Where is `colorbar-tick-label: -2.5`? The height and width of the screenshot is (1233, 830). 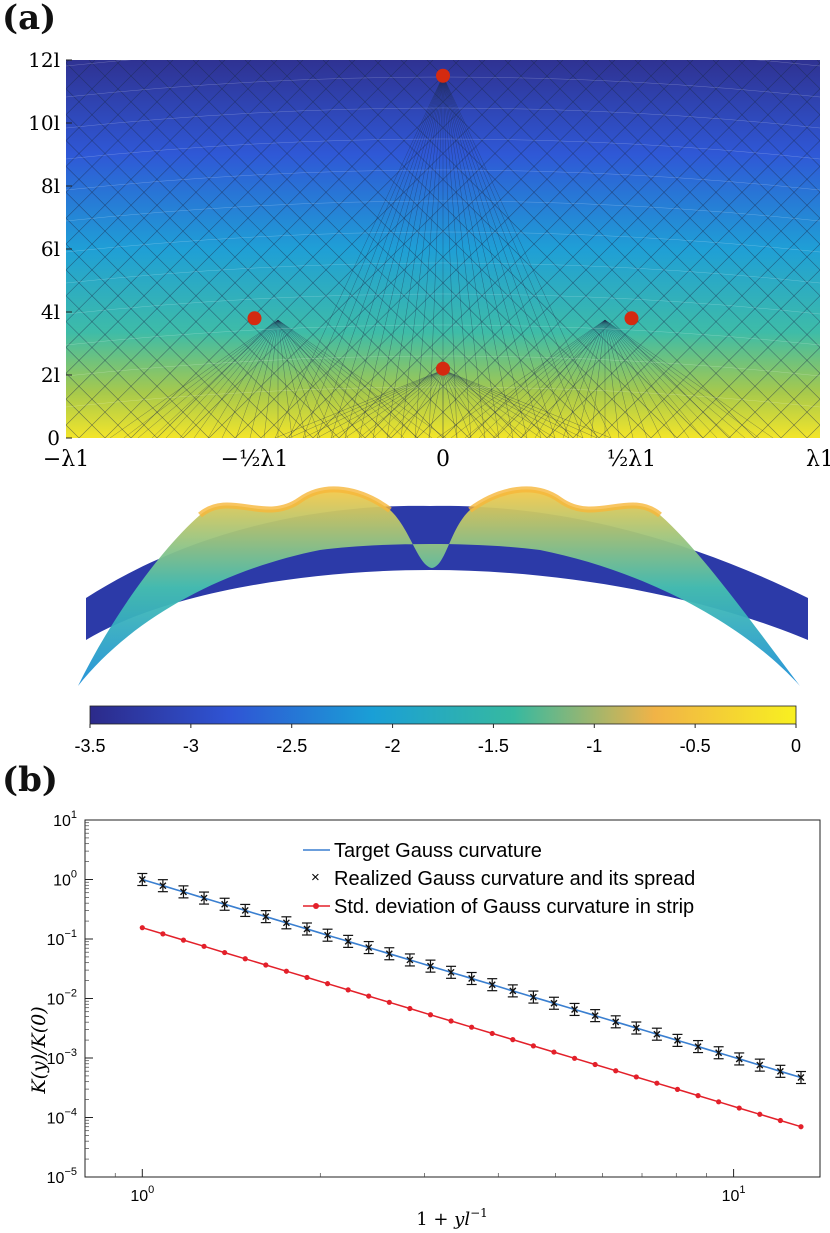
colorbar-tick-label: -2.5 is located at coordinates (291, 746).